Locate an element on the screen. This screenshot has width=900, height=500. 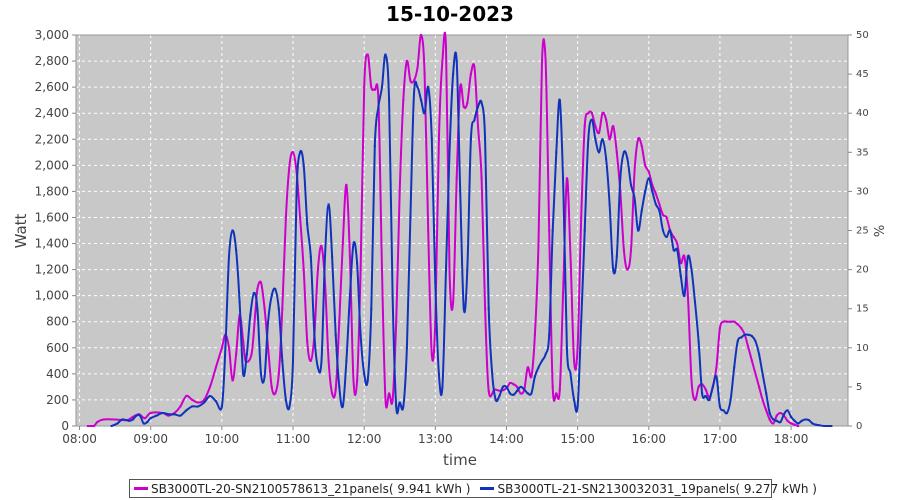
y-tick-label: 1,400 is located at coordinates (52, 244).